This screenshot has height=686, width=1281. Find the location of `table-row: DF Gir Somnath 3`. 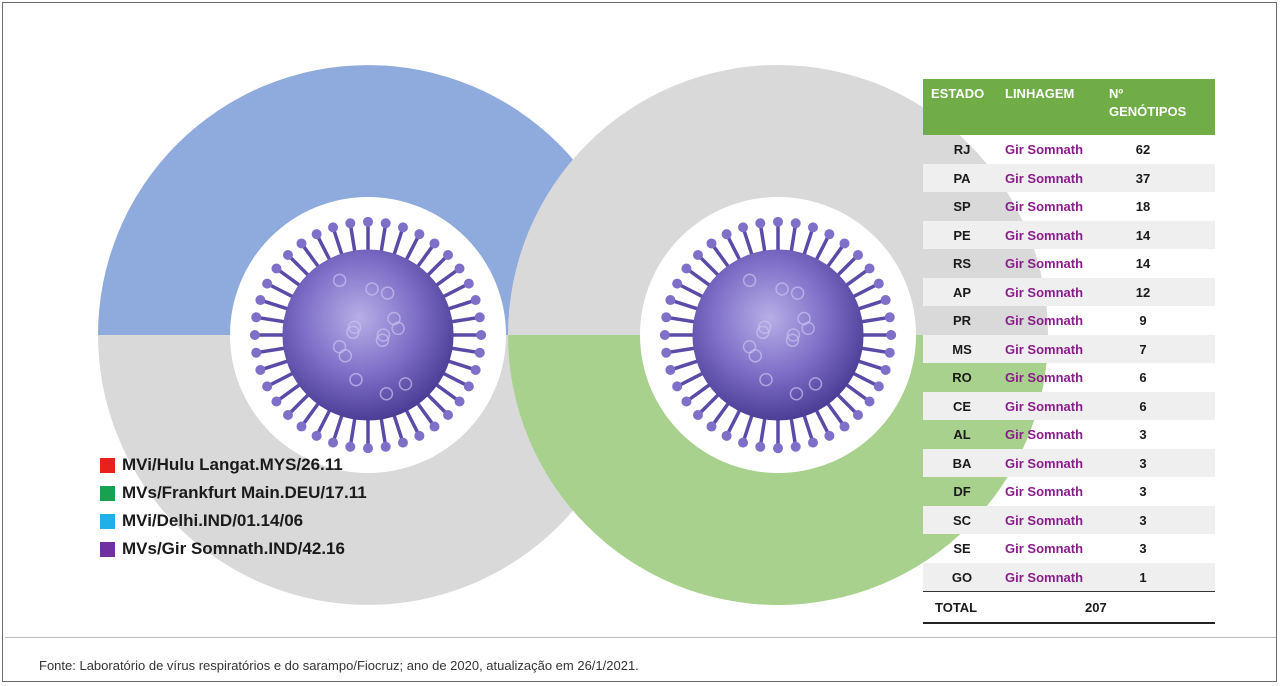

table-row: DF Gir Somnath 3 is located at coordinates (1069, 491).